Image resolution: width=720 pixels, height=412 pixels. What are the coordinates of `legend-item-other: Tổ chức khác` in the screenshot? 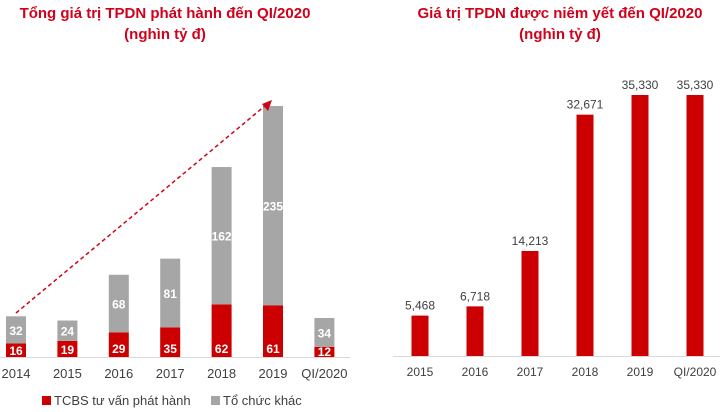 It's located at (256, 400).